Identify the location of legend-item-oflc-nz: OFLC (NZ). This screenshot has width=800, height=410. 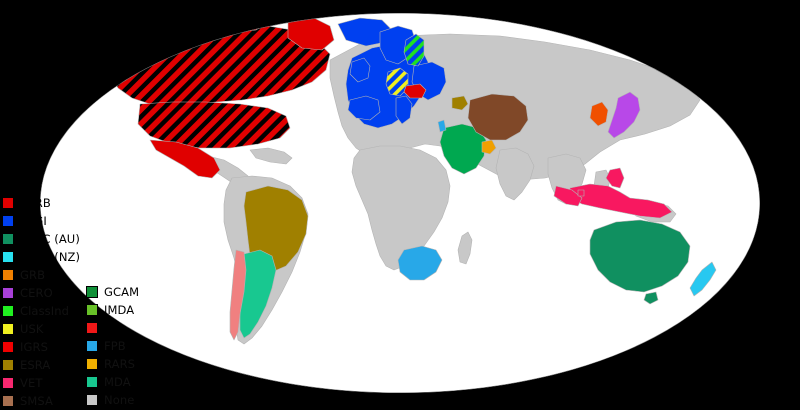
(41, 257).